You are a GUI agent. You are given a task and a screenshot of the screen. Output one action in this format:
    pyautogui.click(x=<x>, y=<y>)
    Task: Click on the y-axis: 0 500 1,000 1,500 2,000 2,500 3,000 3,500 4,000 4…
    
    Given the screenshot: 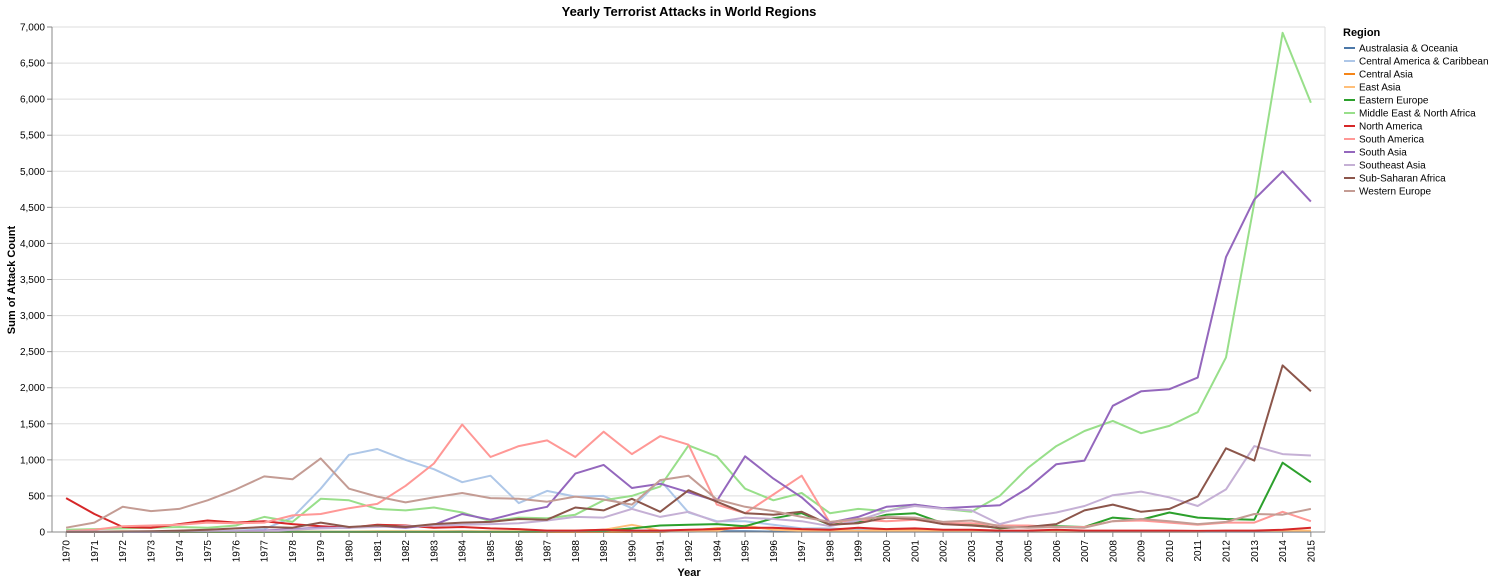 What is the action you would take?
    pyautogui.click(x=36, y=281)
    